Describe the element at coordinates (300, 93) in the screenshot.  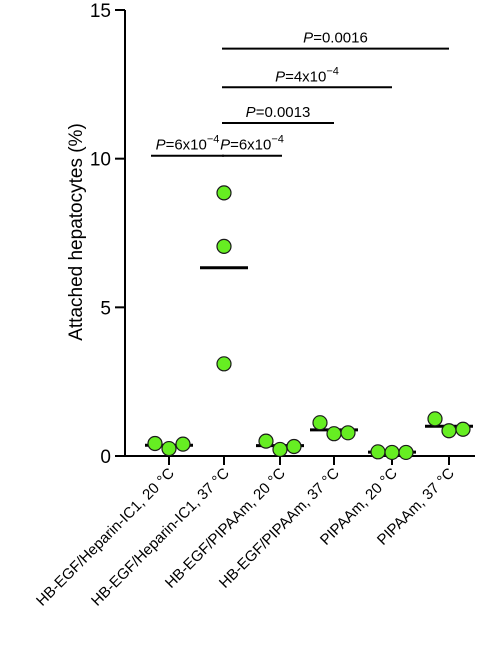
I see `significance-brackets: P=6x10−4 P=6x10−4 P=0.0013 P=4x10−4 P=0.0016` at that location.